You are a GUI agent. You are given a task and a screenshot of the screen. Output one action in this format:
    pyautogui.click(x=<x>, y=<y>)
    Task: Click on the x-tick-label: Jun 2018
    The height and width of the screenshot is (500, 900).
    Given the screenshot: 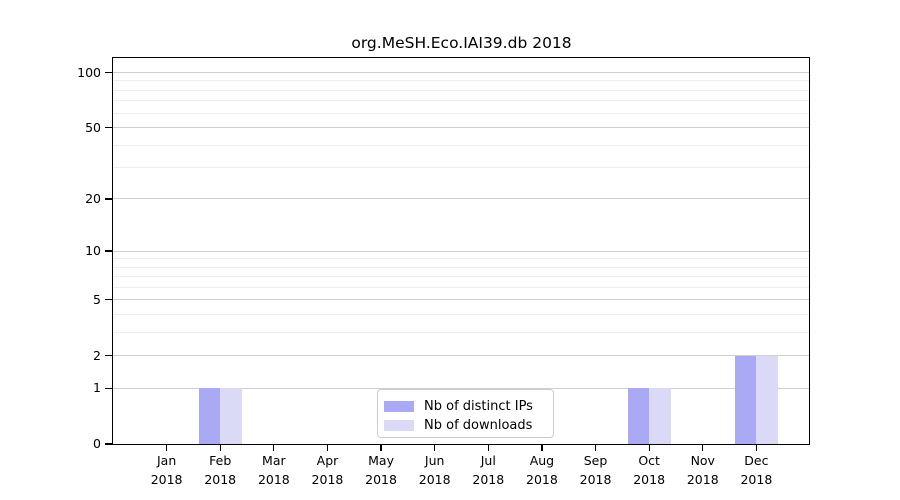 What is the action you would take?
    pyautogui.click(x=435, y=470)
    